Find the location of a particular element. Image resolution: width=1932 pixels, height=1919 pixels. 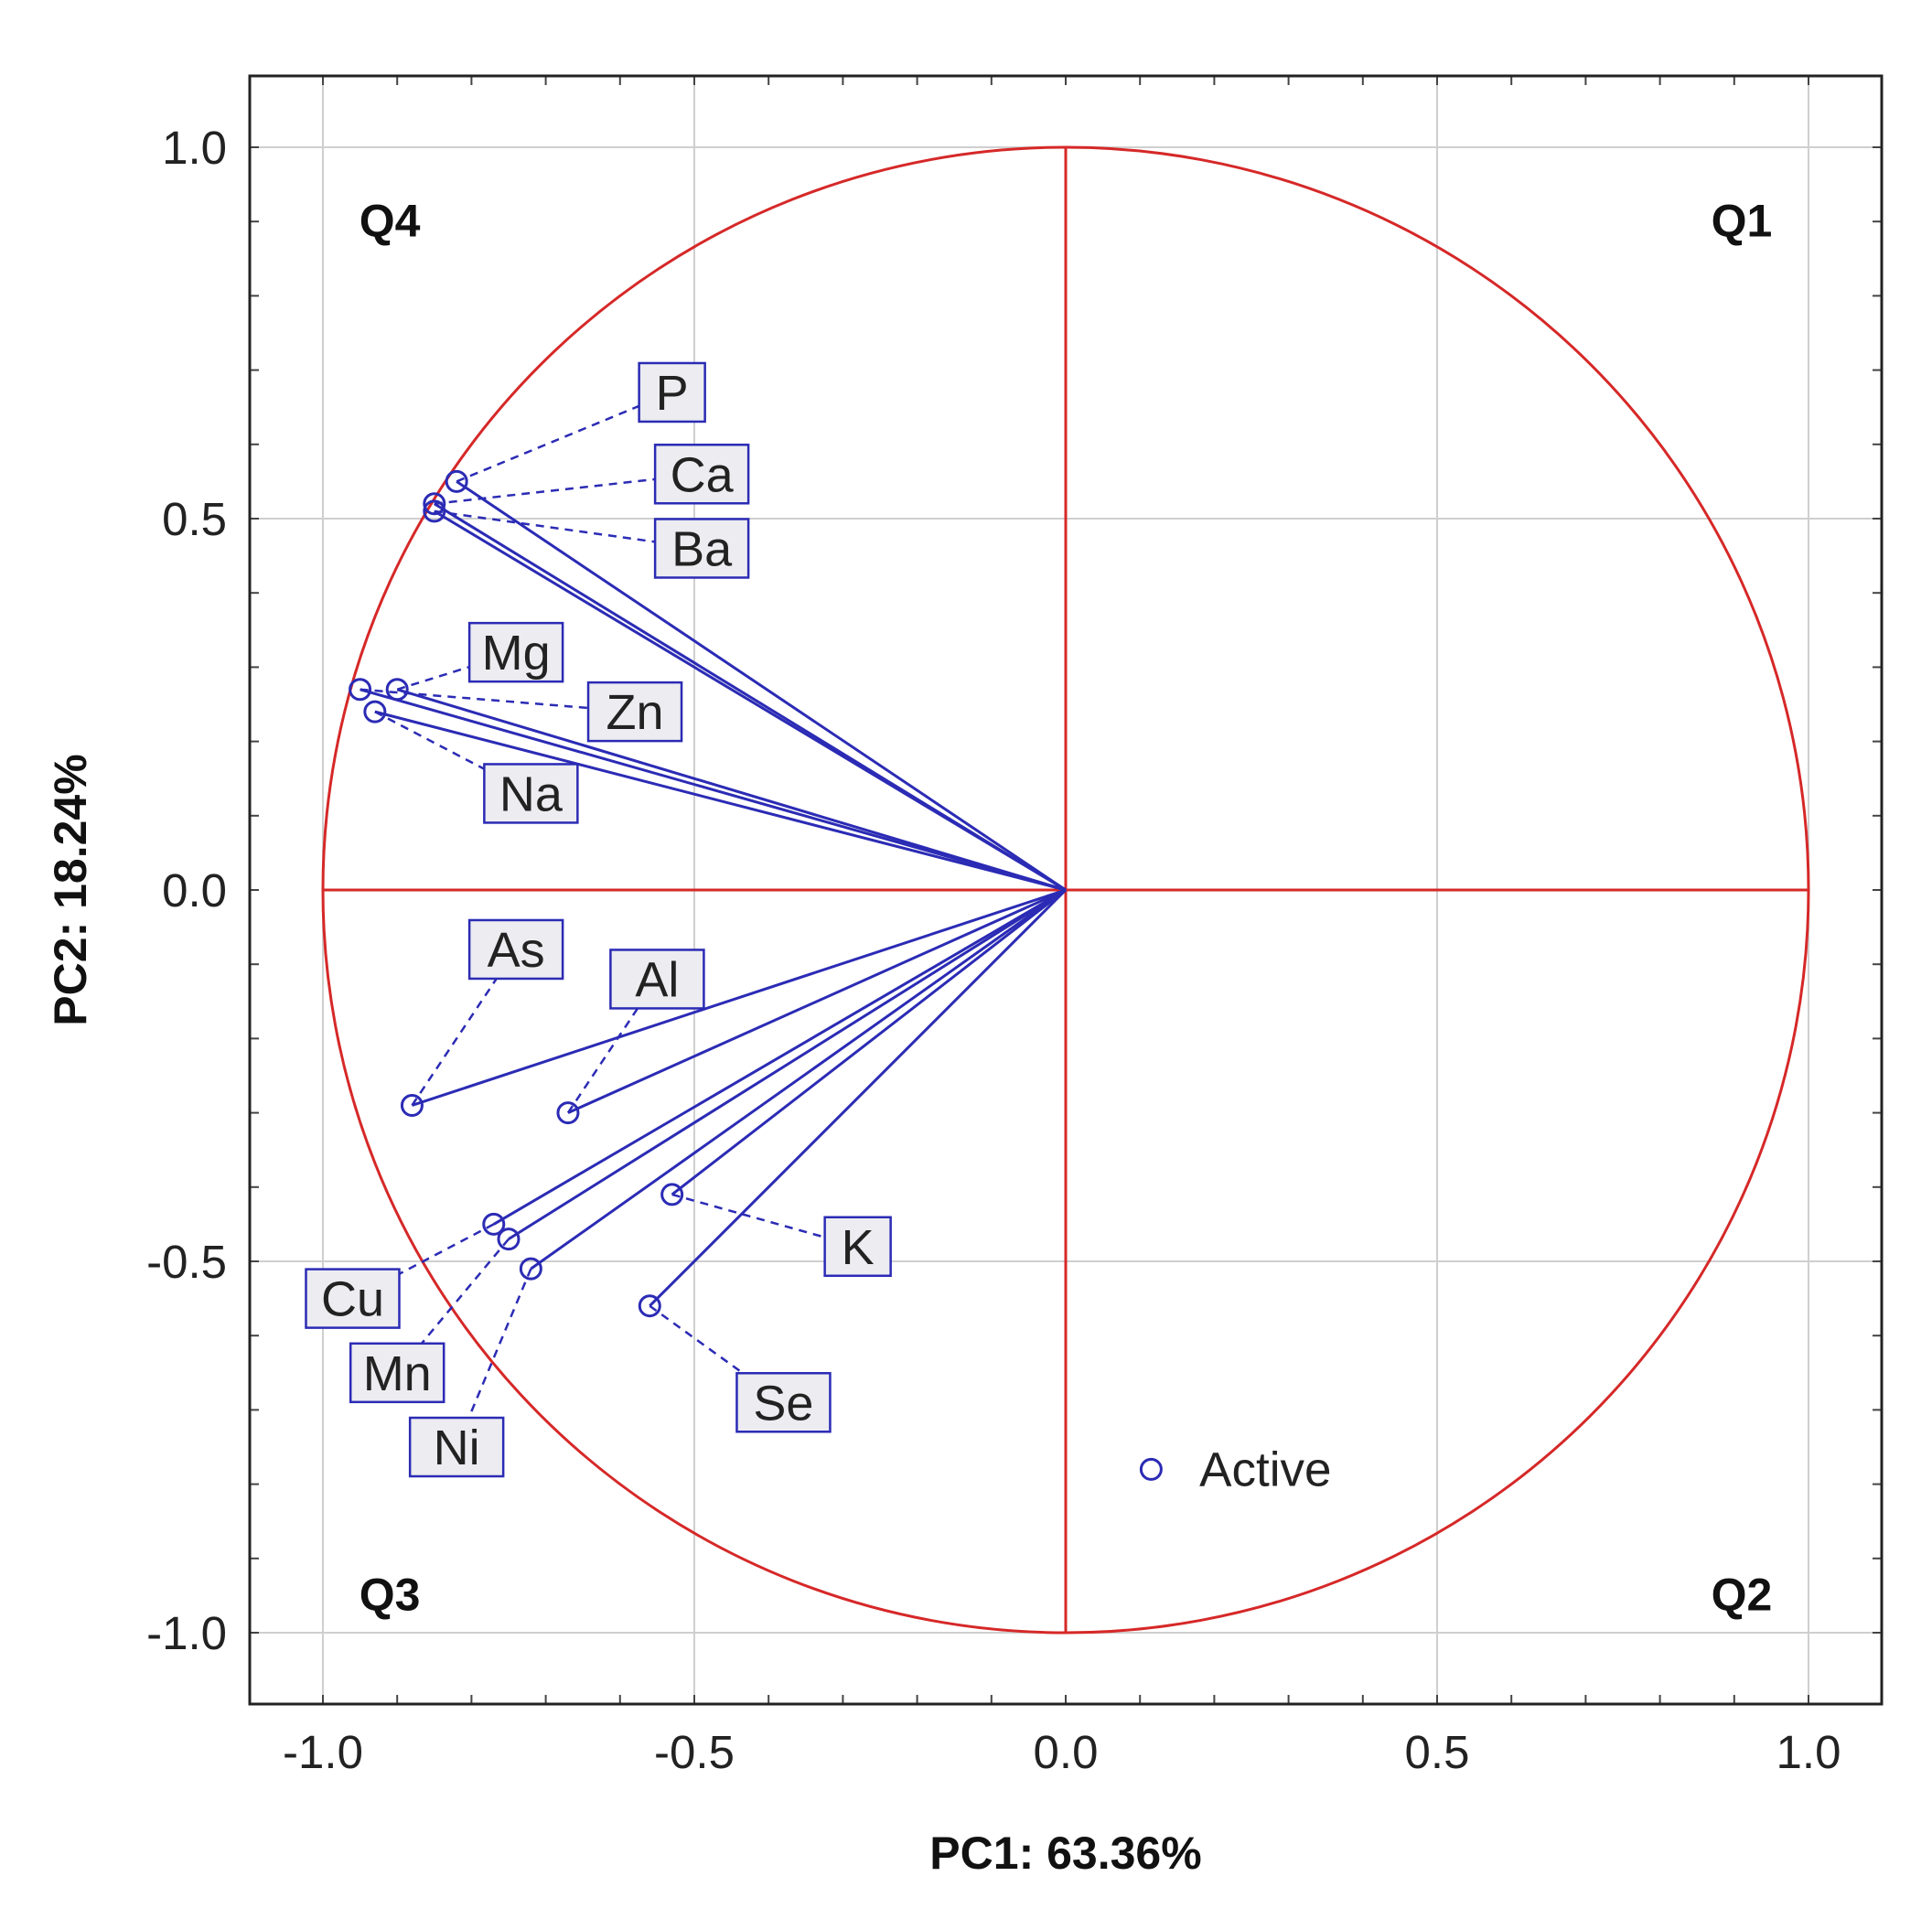

marker-ba is located at coordinates (434, 511).